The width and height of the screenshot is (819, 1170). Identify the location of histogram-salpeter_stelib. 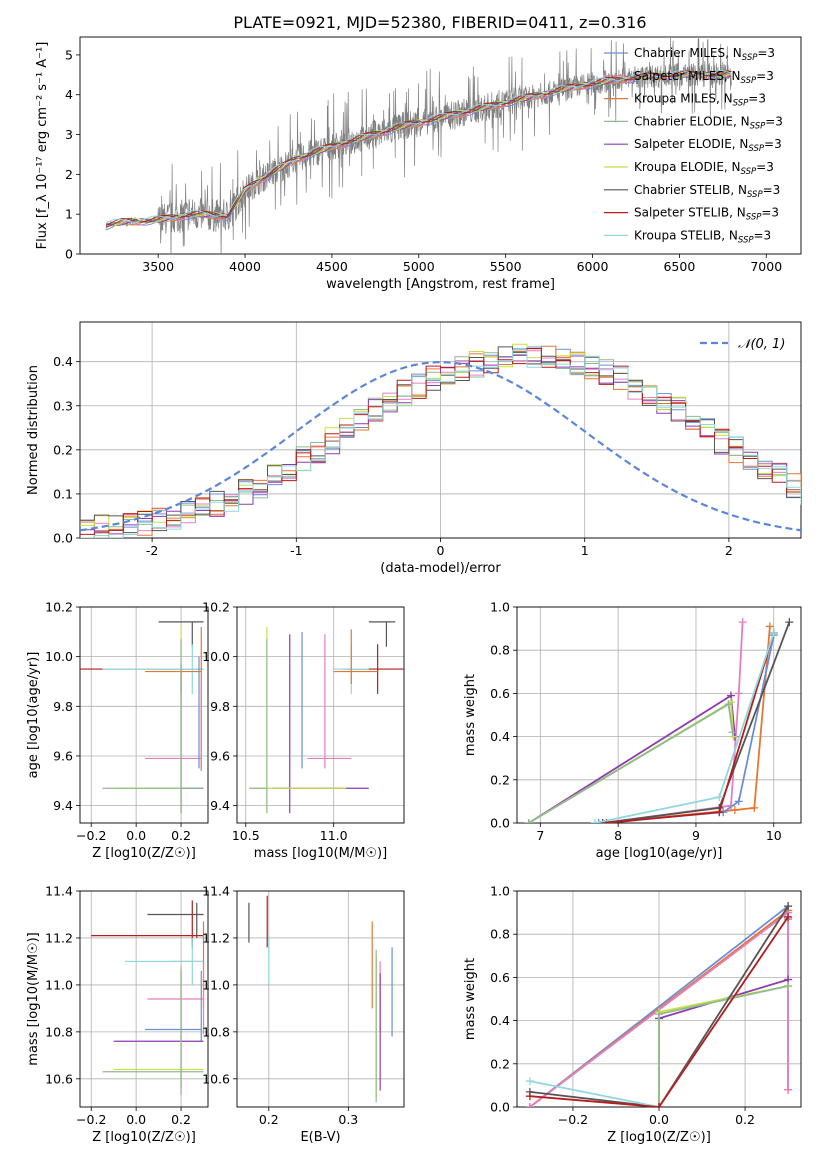
(440, 441).